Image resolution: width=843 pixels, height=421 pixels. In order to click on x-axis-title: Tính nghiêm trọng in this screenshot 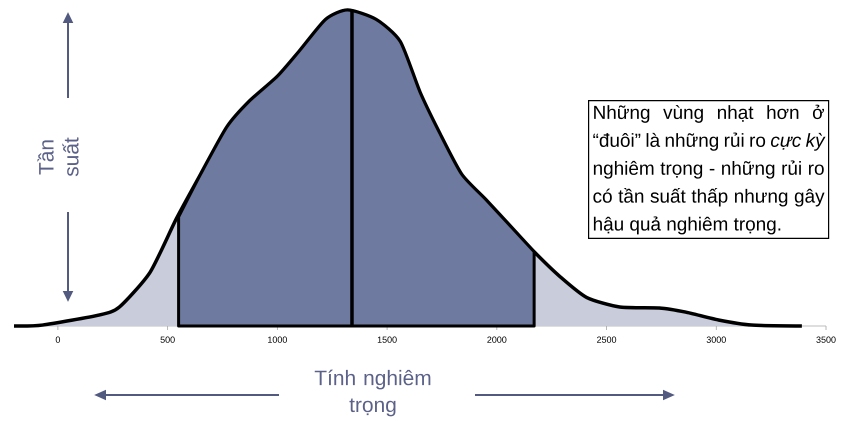, I will do `click(372, 393)`.